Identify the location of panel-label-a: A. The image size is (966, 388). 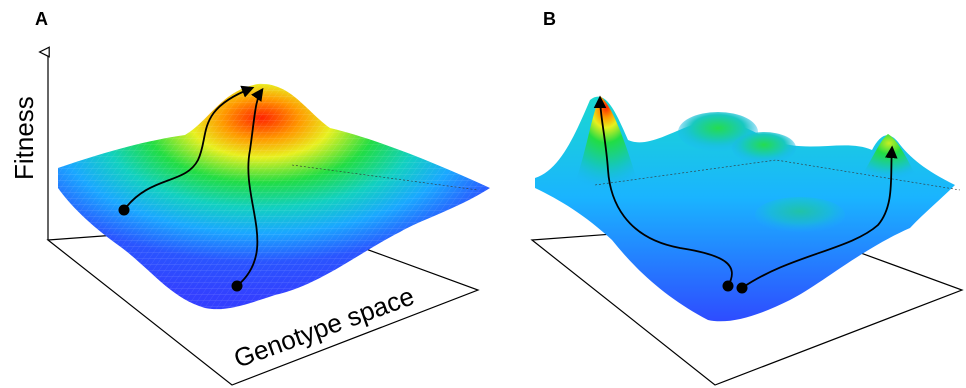
(41, 19).